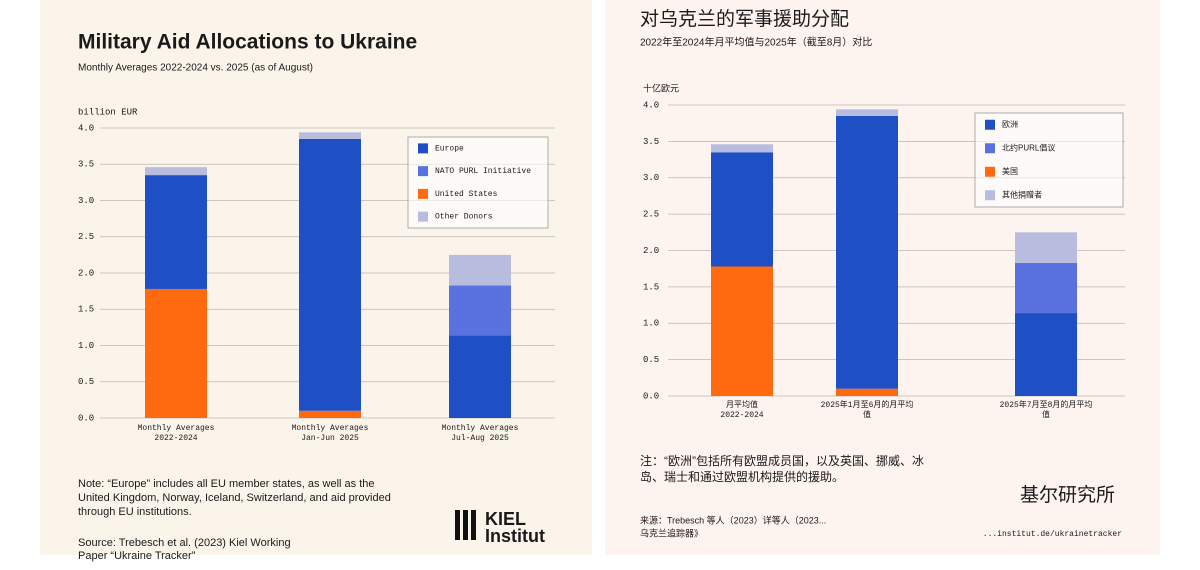  I want to click on legend-label: Europe, so click(449, 148).